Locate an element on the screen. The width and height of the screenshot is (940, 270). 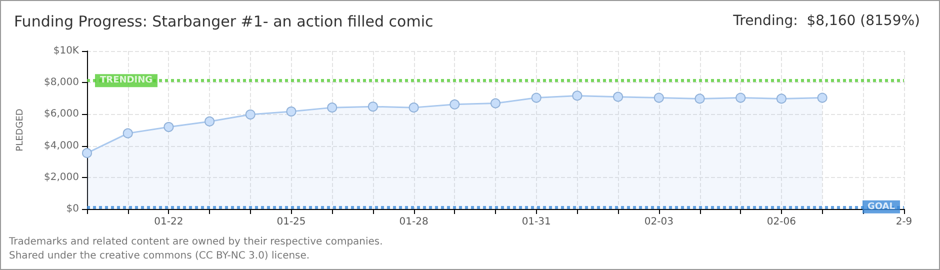
x-tick-label: 02-06 is located at coordinates (781, 222).